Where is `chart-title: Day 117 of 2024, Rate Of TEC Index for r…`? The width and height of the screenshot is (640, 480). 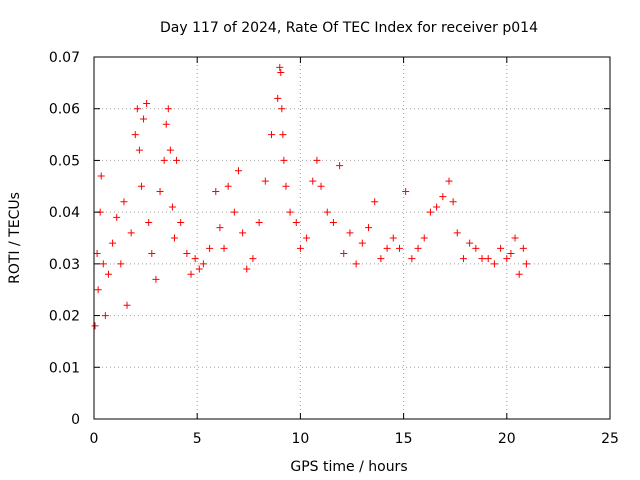
chart-title: Day 117 of 2024, Rate Of TEC Index for r… is located at coordinates (349, 28).